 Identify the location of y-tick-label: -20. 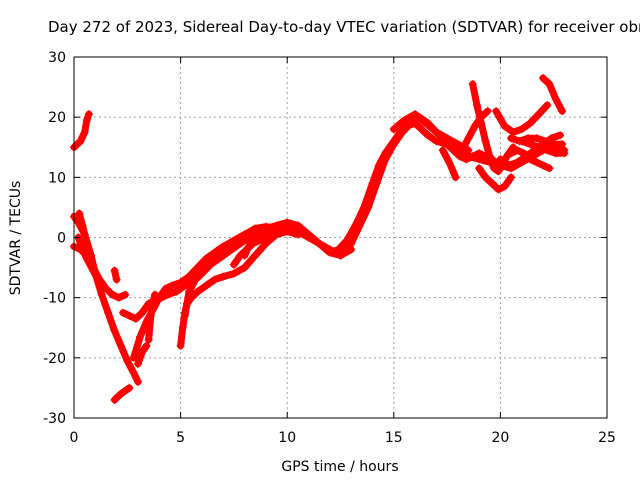
(54, 359).